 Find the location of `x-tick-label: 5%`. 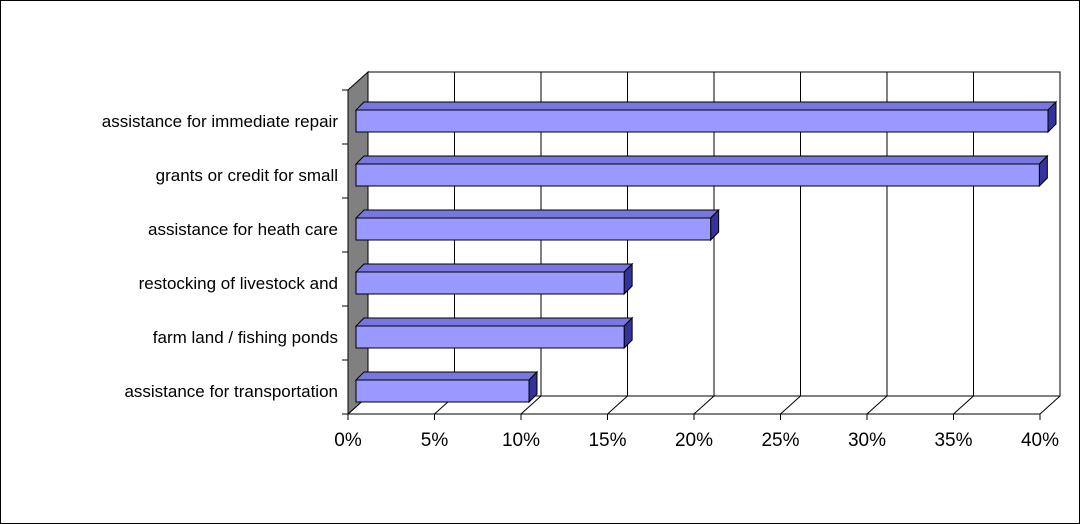

x-tick-label: 5% is located at coordinates (435, 440).